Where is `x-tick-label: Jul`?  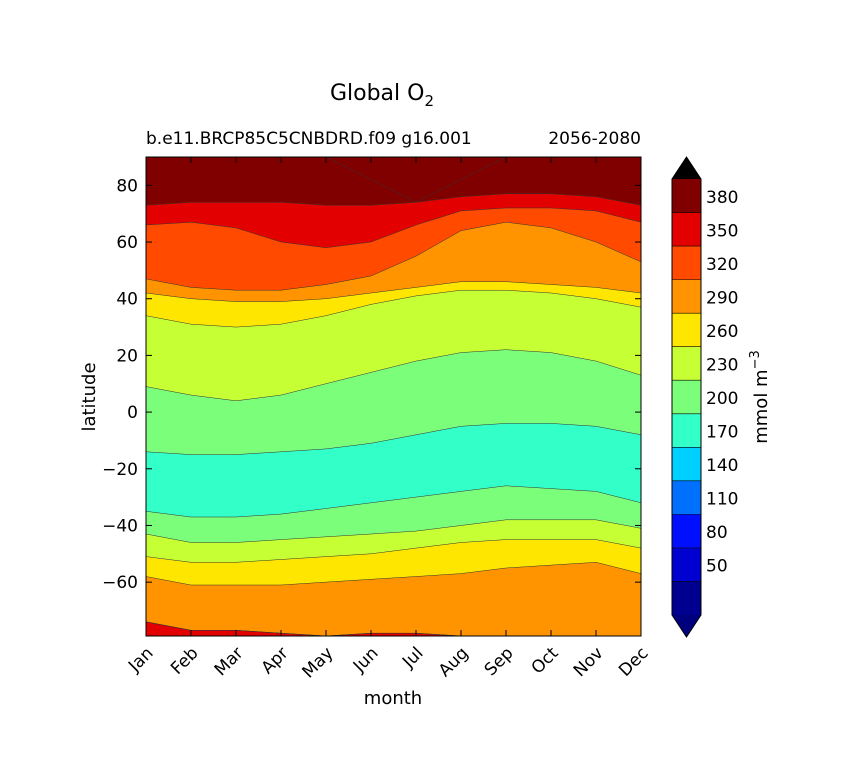
x-tick-label: Jul is located at coordinates (412, 657).